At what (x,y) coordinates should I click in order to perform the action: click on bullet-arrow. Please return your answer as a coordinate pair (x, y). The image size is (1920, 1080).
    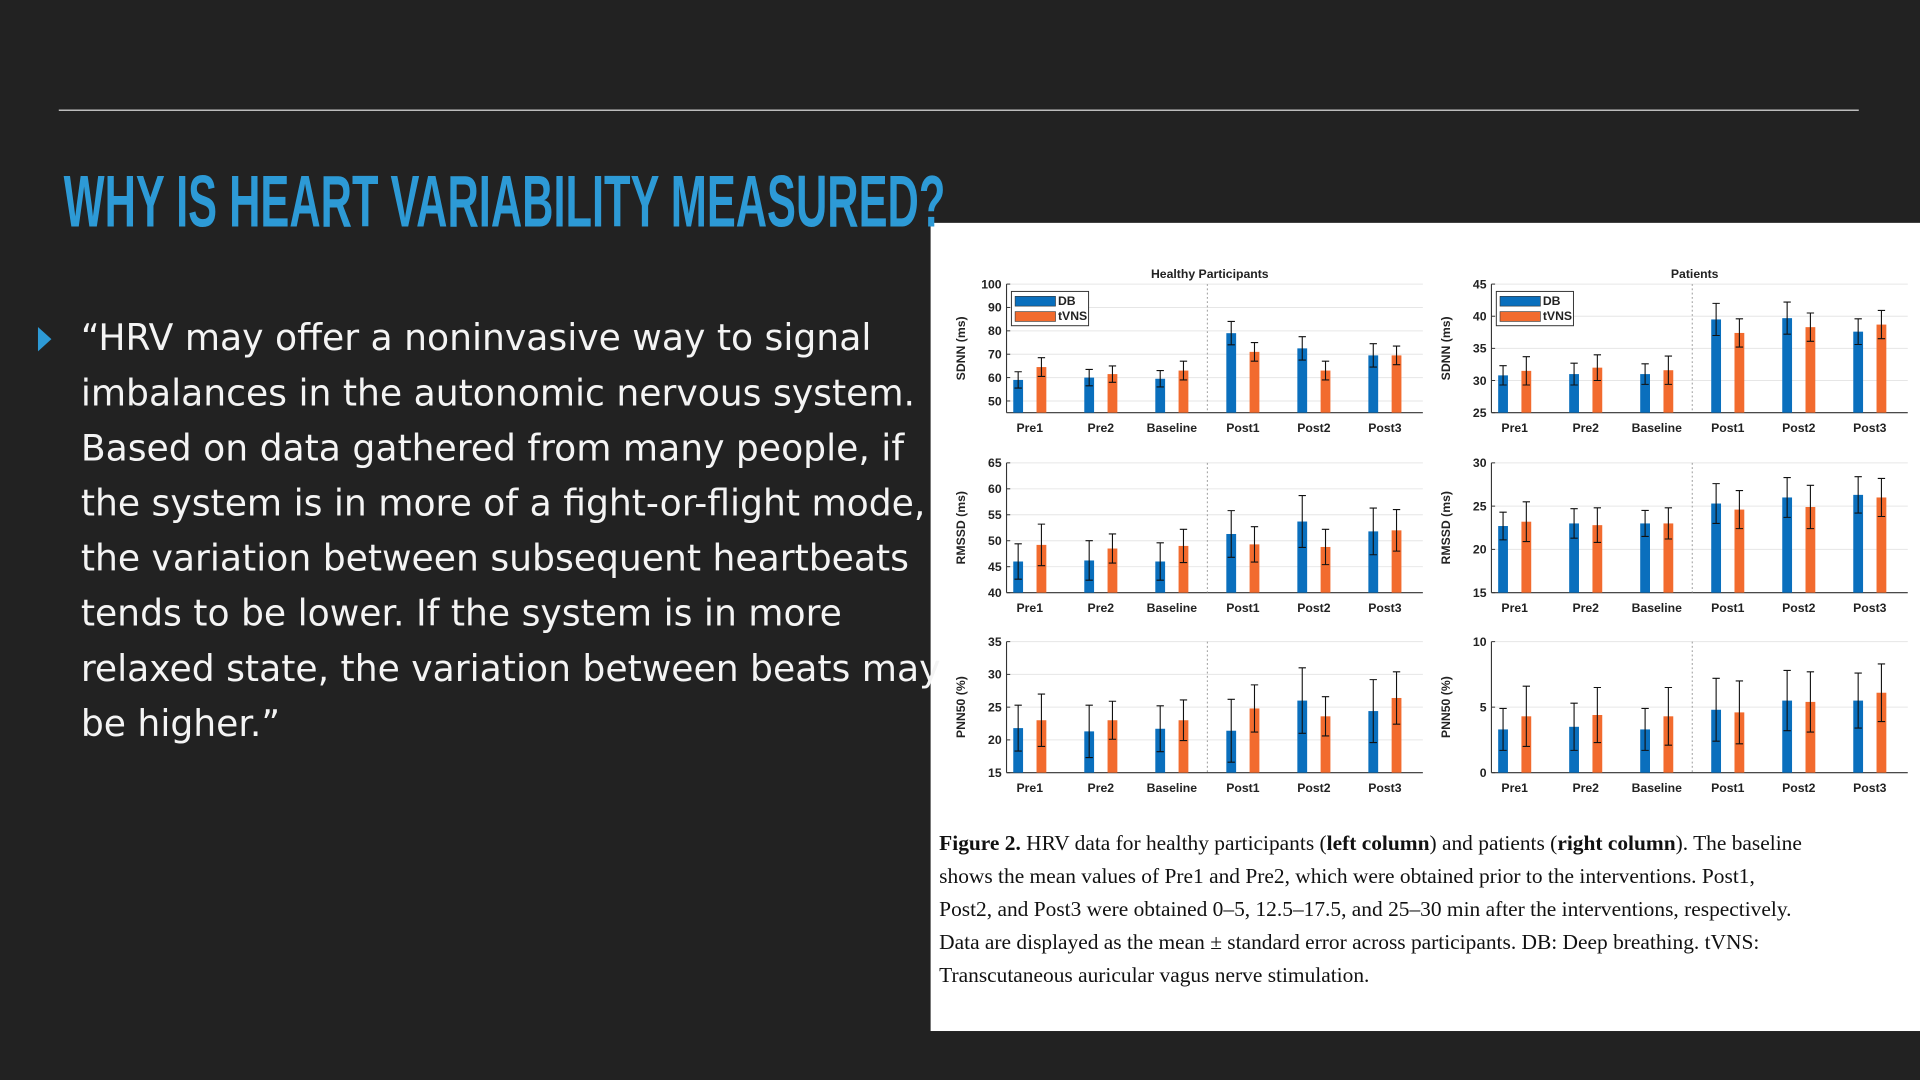
    Looking at the image, I should click on (44, 339).